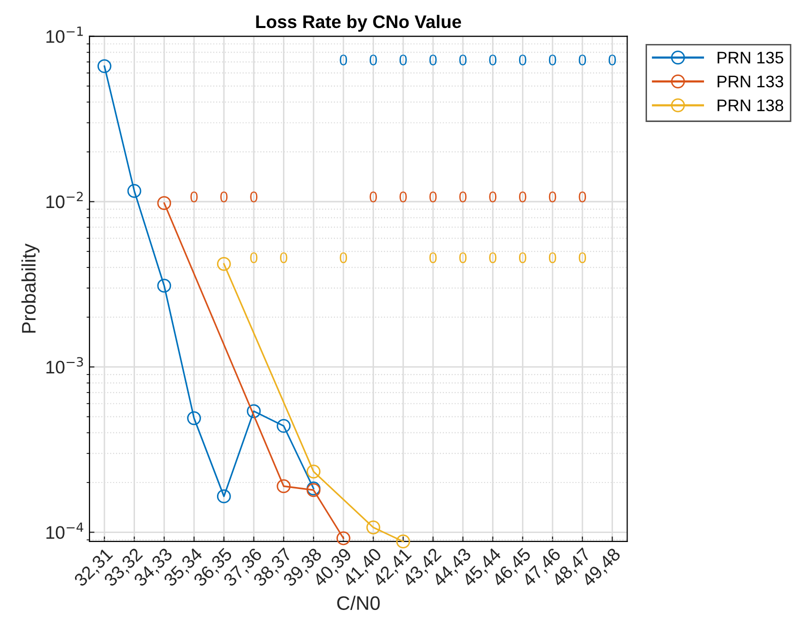 This screenshot has height=637, width=799. Describe the element at coordinates (64, 365) in the screenshot. I see `y-tick-label: 10$^{−3}$` at that location.